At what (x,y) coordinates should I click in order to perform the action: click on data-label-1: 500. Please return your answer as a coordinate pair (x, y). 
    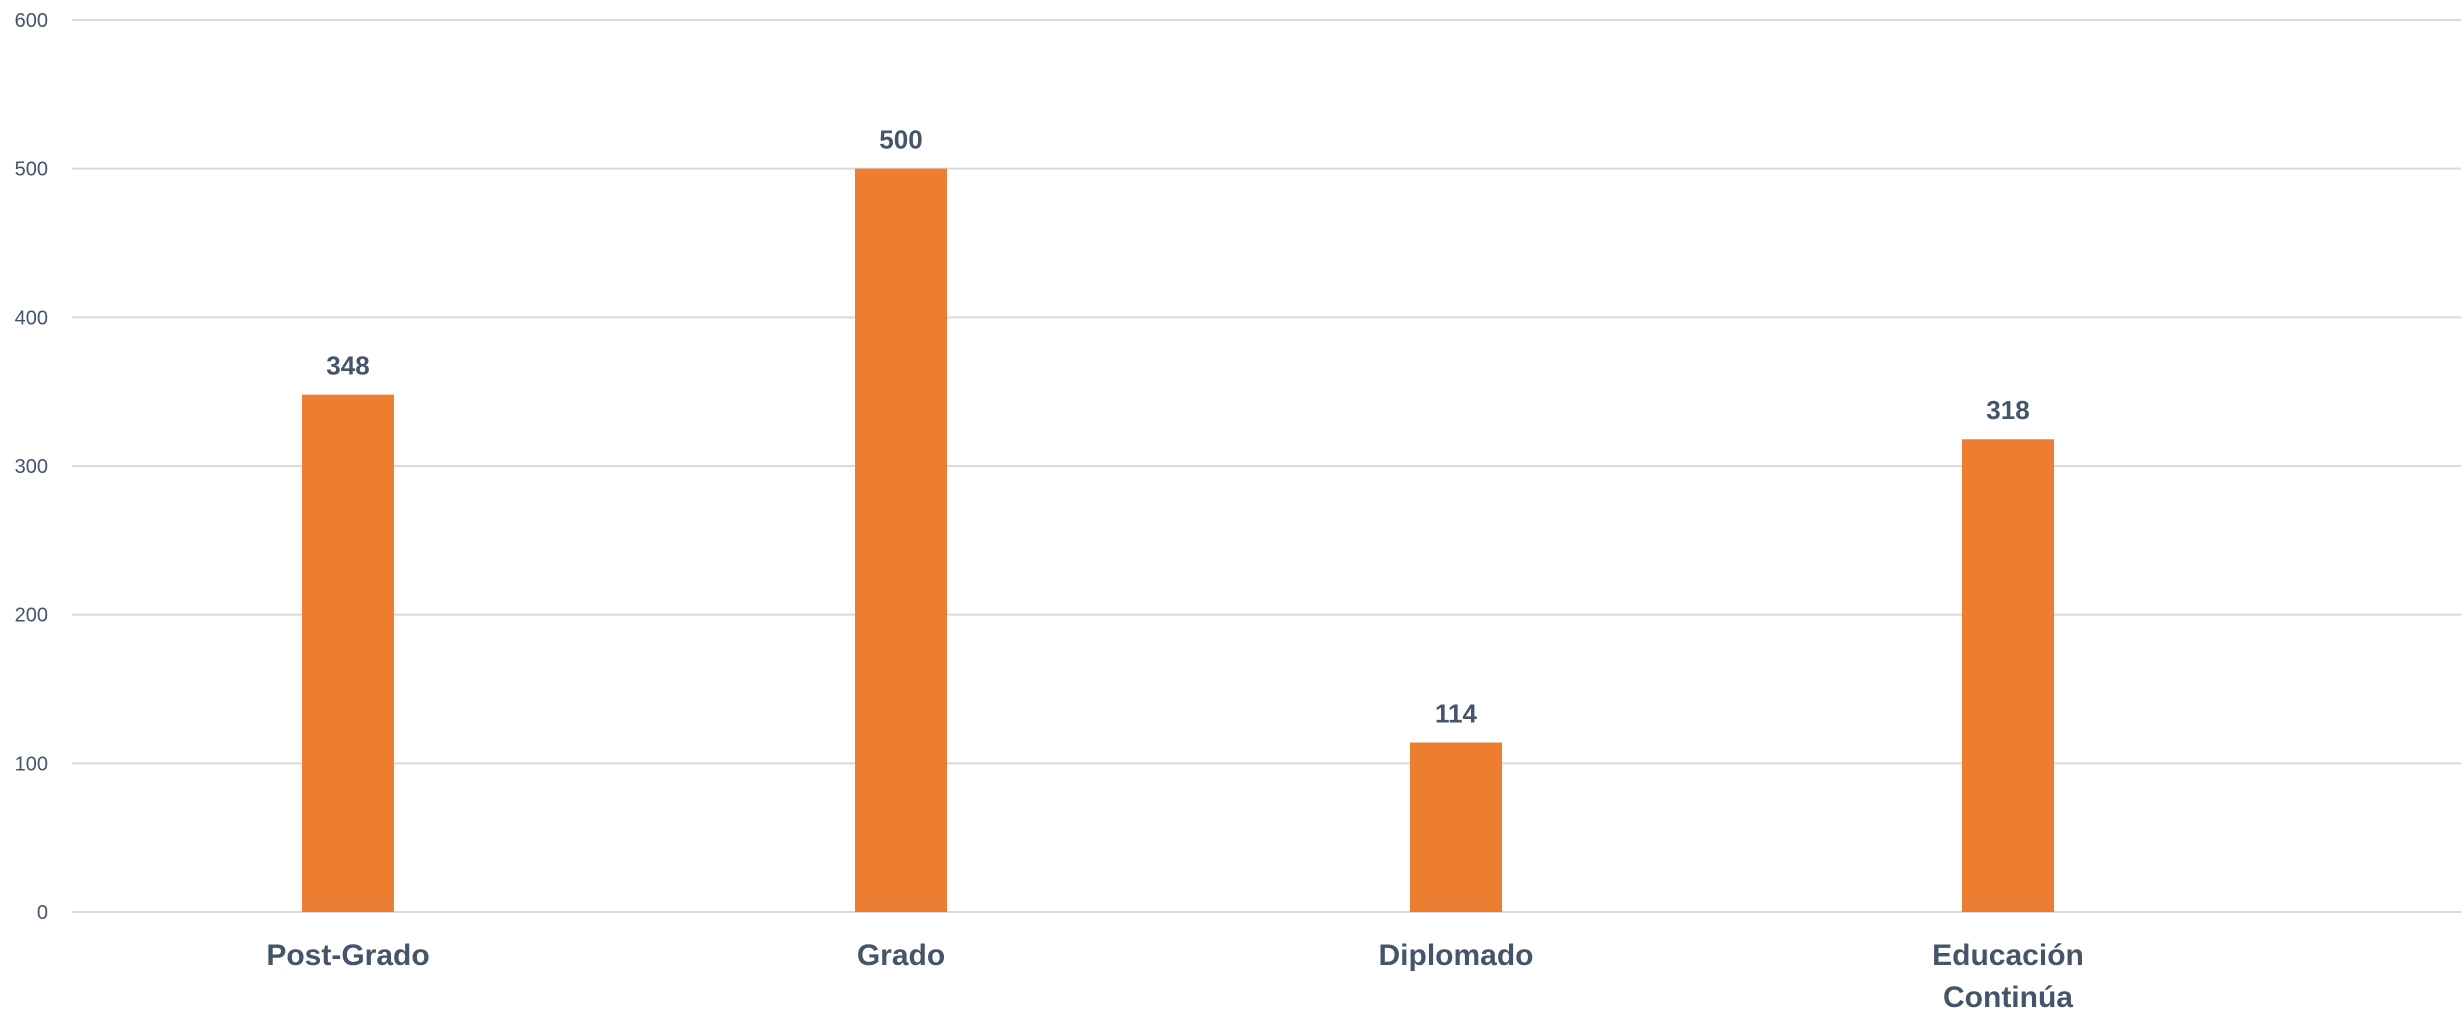
    Looking at the image, I should click on (900, 140).